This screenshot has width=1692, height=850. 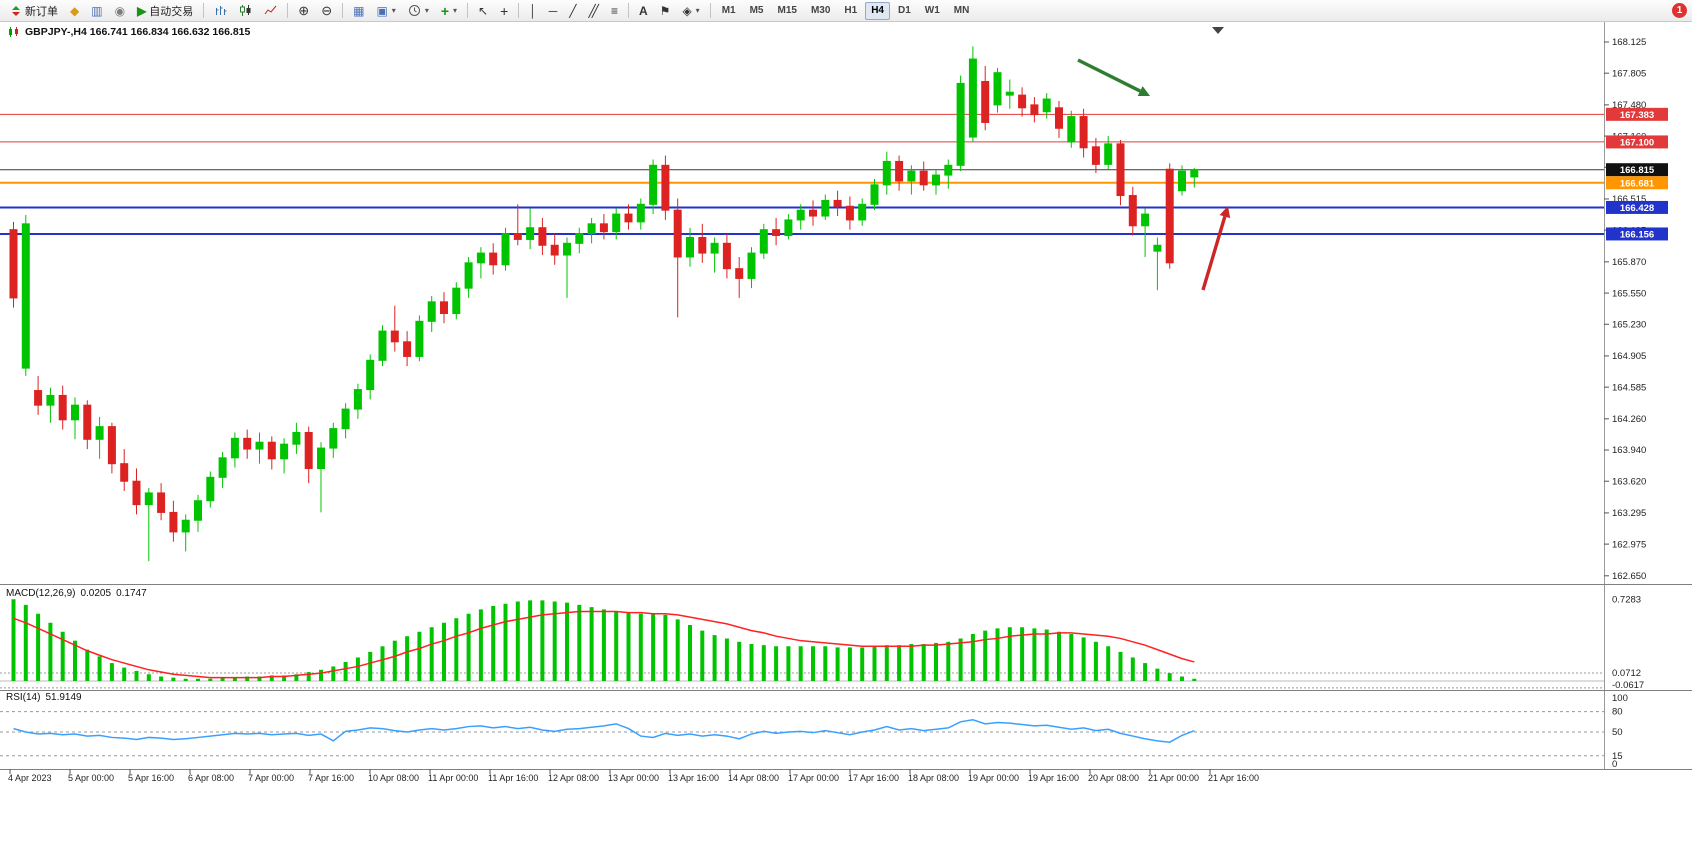 What do you see at coordinates (813, 778) in the screenshot?
I see `svg-text: 17 Apr 00:00` at bounding box center [813, 778].